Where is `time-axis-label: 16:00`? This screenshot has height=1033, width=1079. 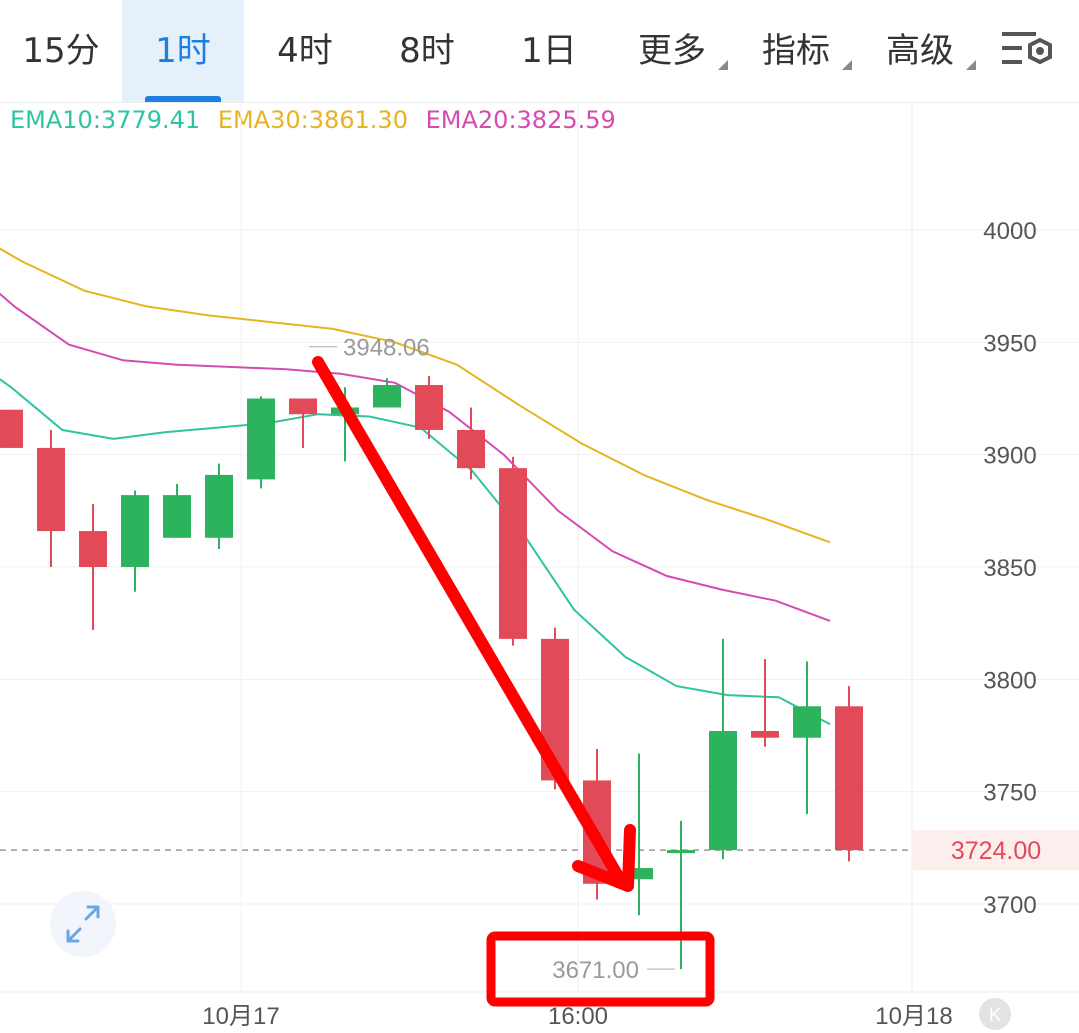
time-axis-label: 16:00 is located at coordinates (578, 1016).